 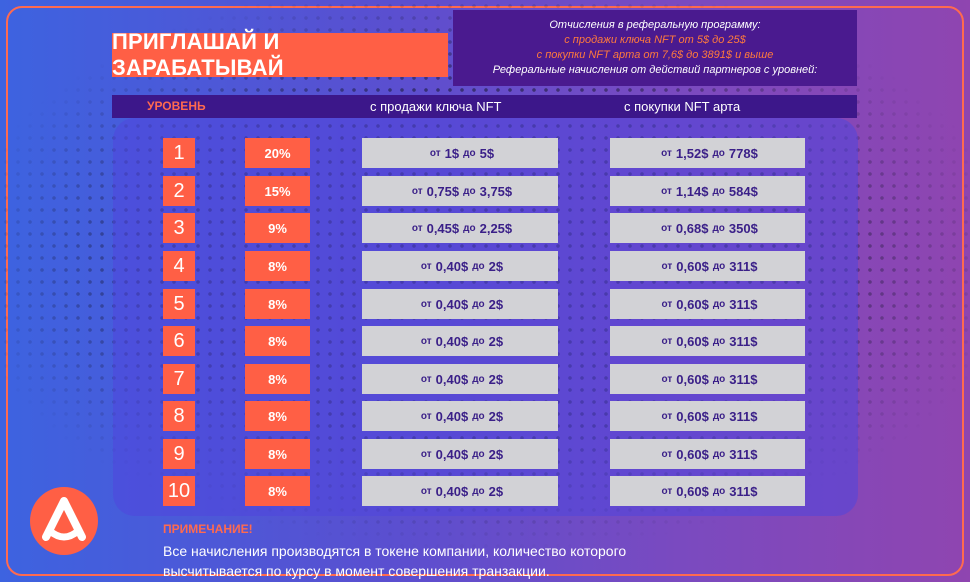 I want to click on level-number: 5, so click(x=179, y=304).